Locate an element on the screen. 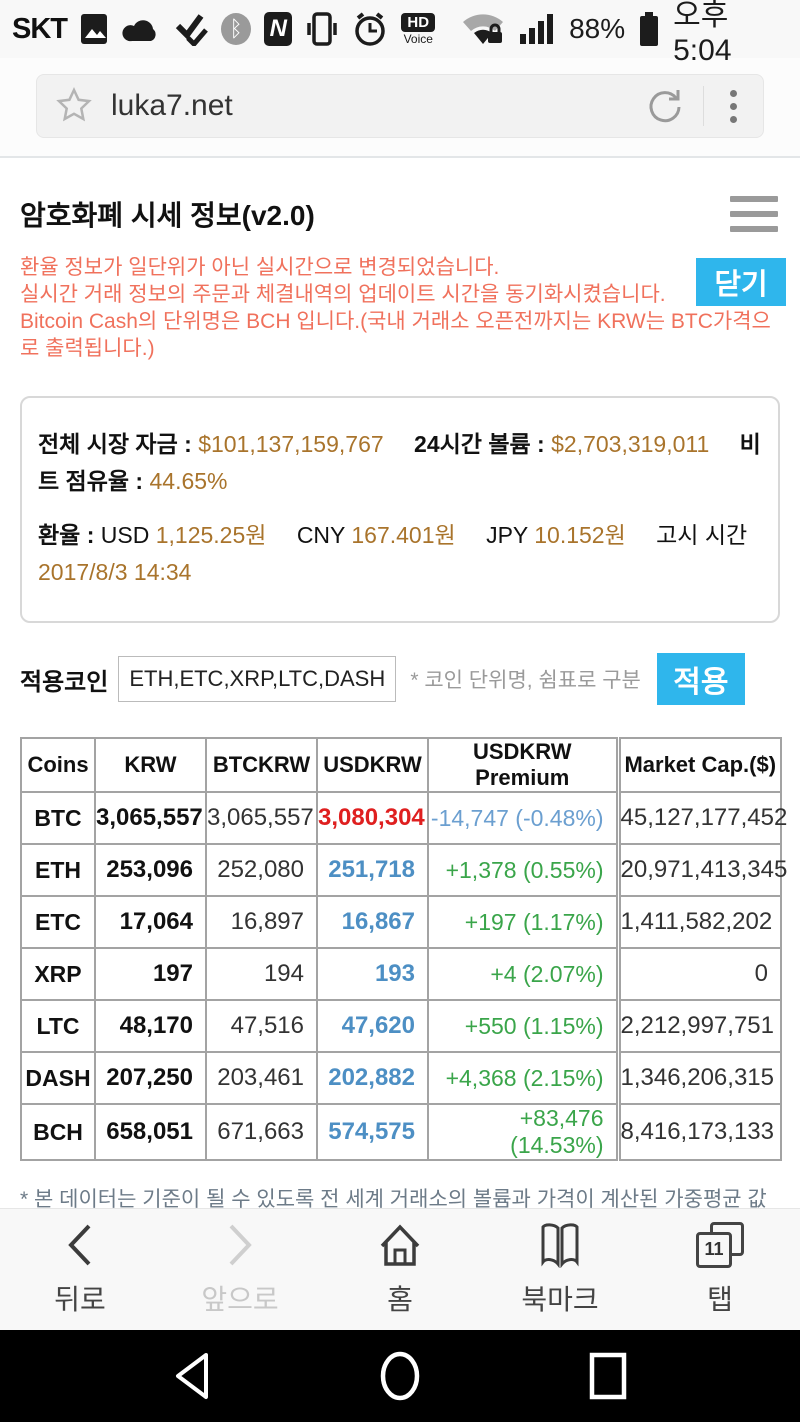 Image resolution: width=800 pixels, height=1422 pixels. volume-24h-label: 24시간 볼륨 : is located at coordinates (479, 444).